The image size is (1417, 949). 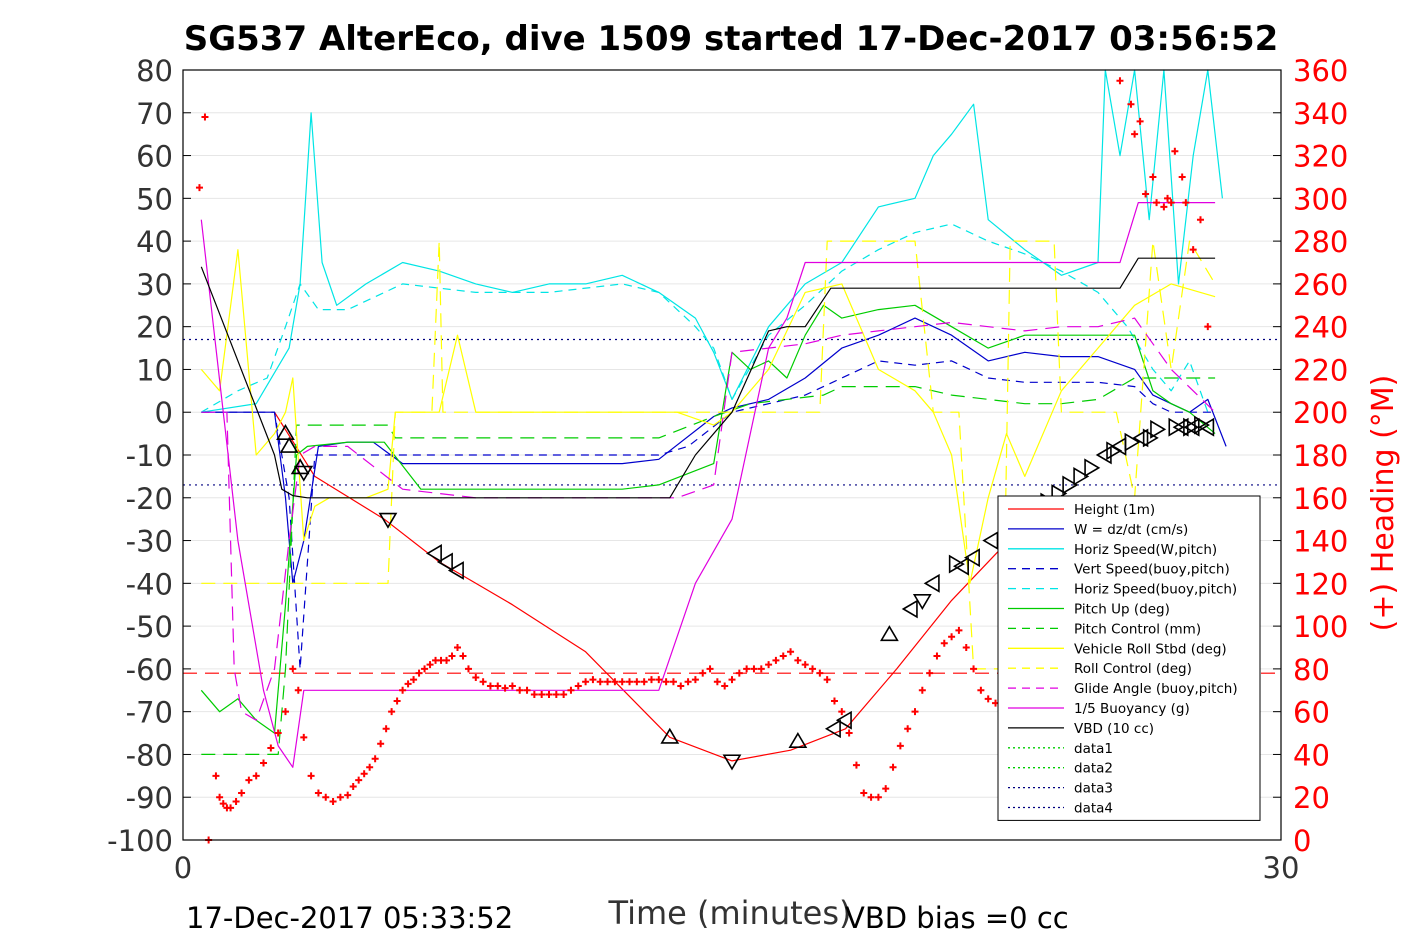 What do you see at coordinates (154, 114) in the screenshot?
I see `y-tick-label: 70` at bounding box center [154, 114].